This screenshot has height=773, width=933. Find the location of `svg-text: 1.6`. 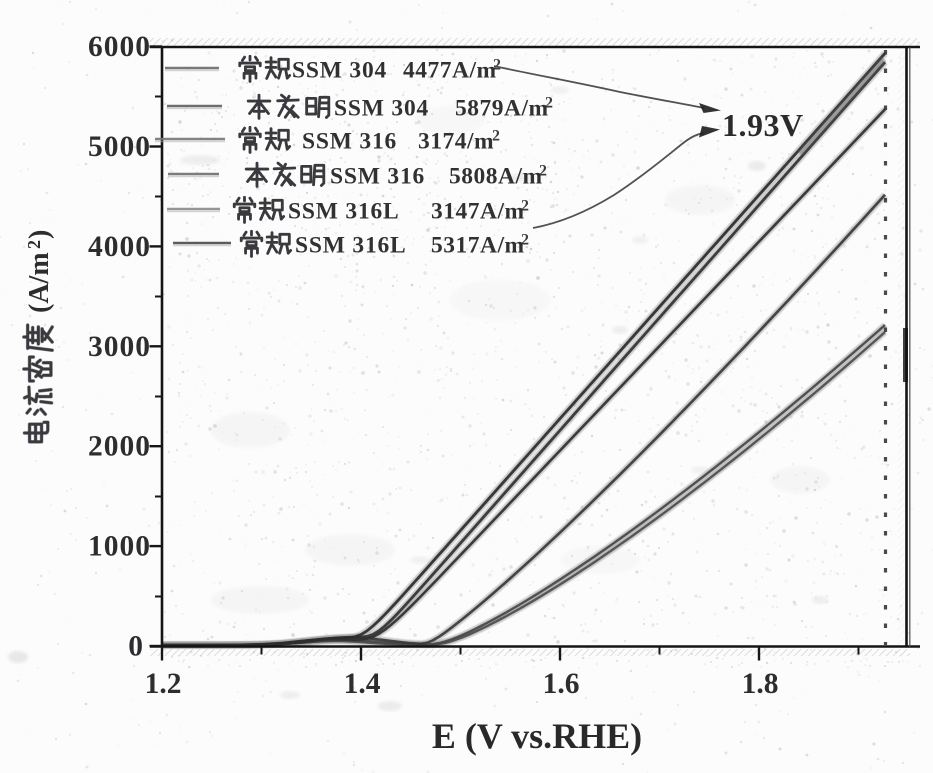

svg-text: 1.6 is located at coordinates (561, 684).